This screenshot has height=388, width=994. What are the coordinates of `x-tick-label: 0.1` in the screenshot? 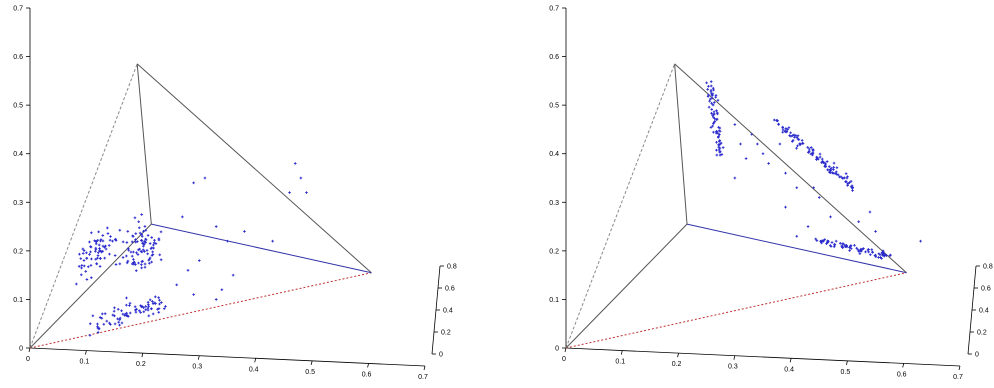 It's located at (620, 362).